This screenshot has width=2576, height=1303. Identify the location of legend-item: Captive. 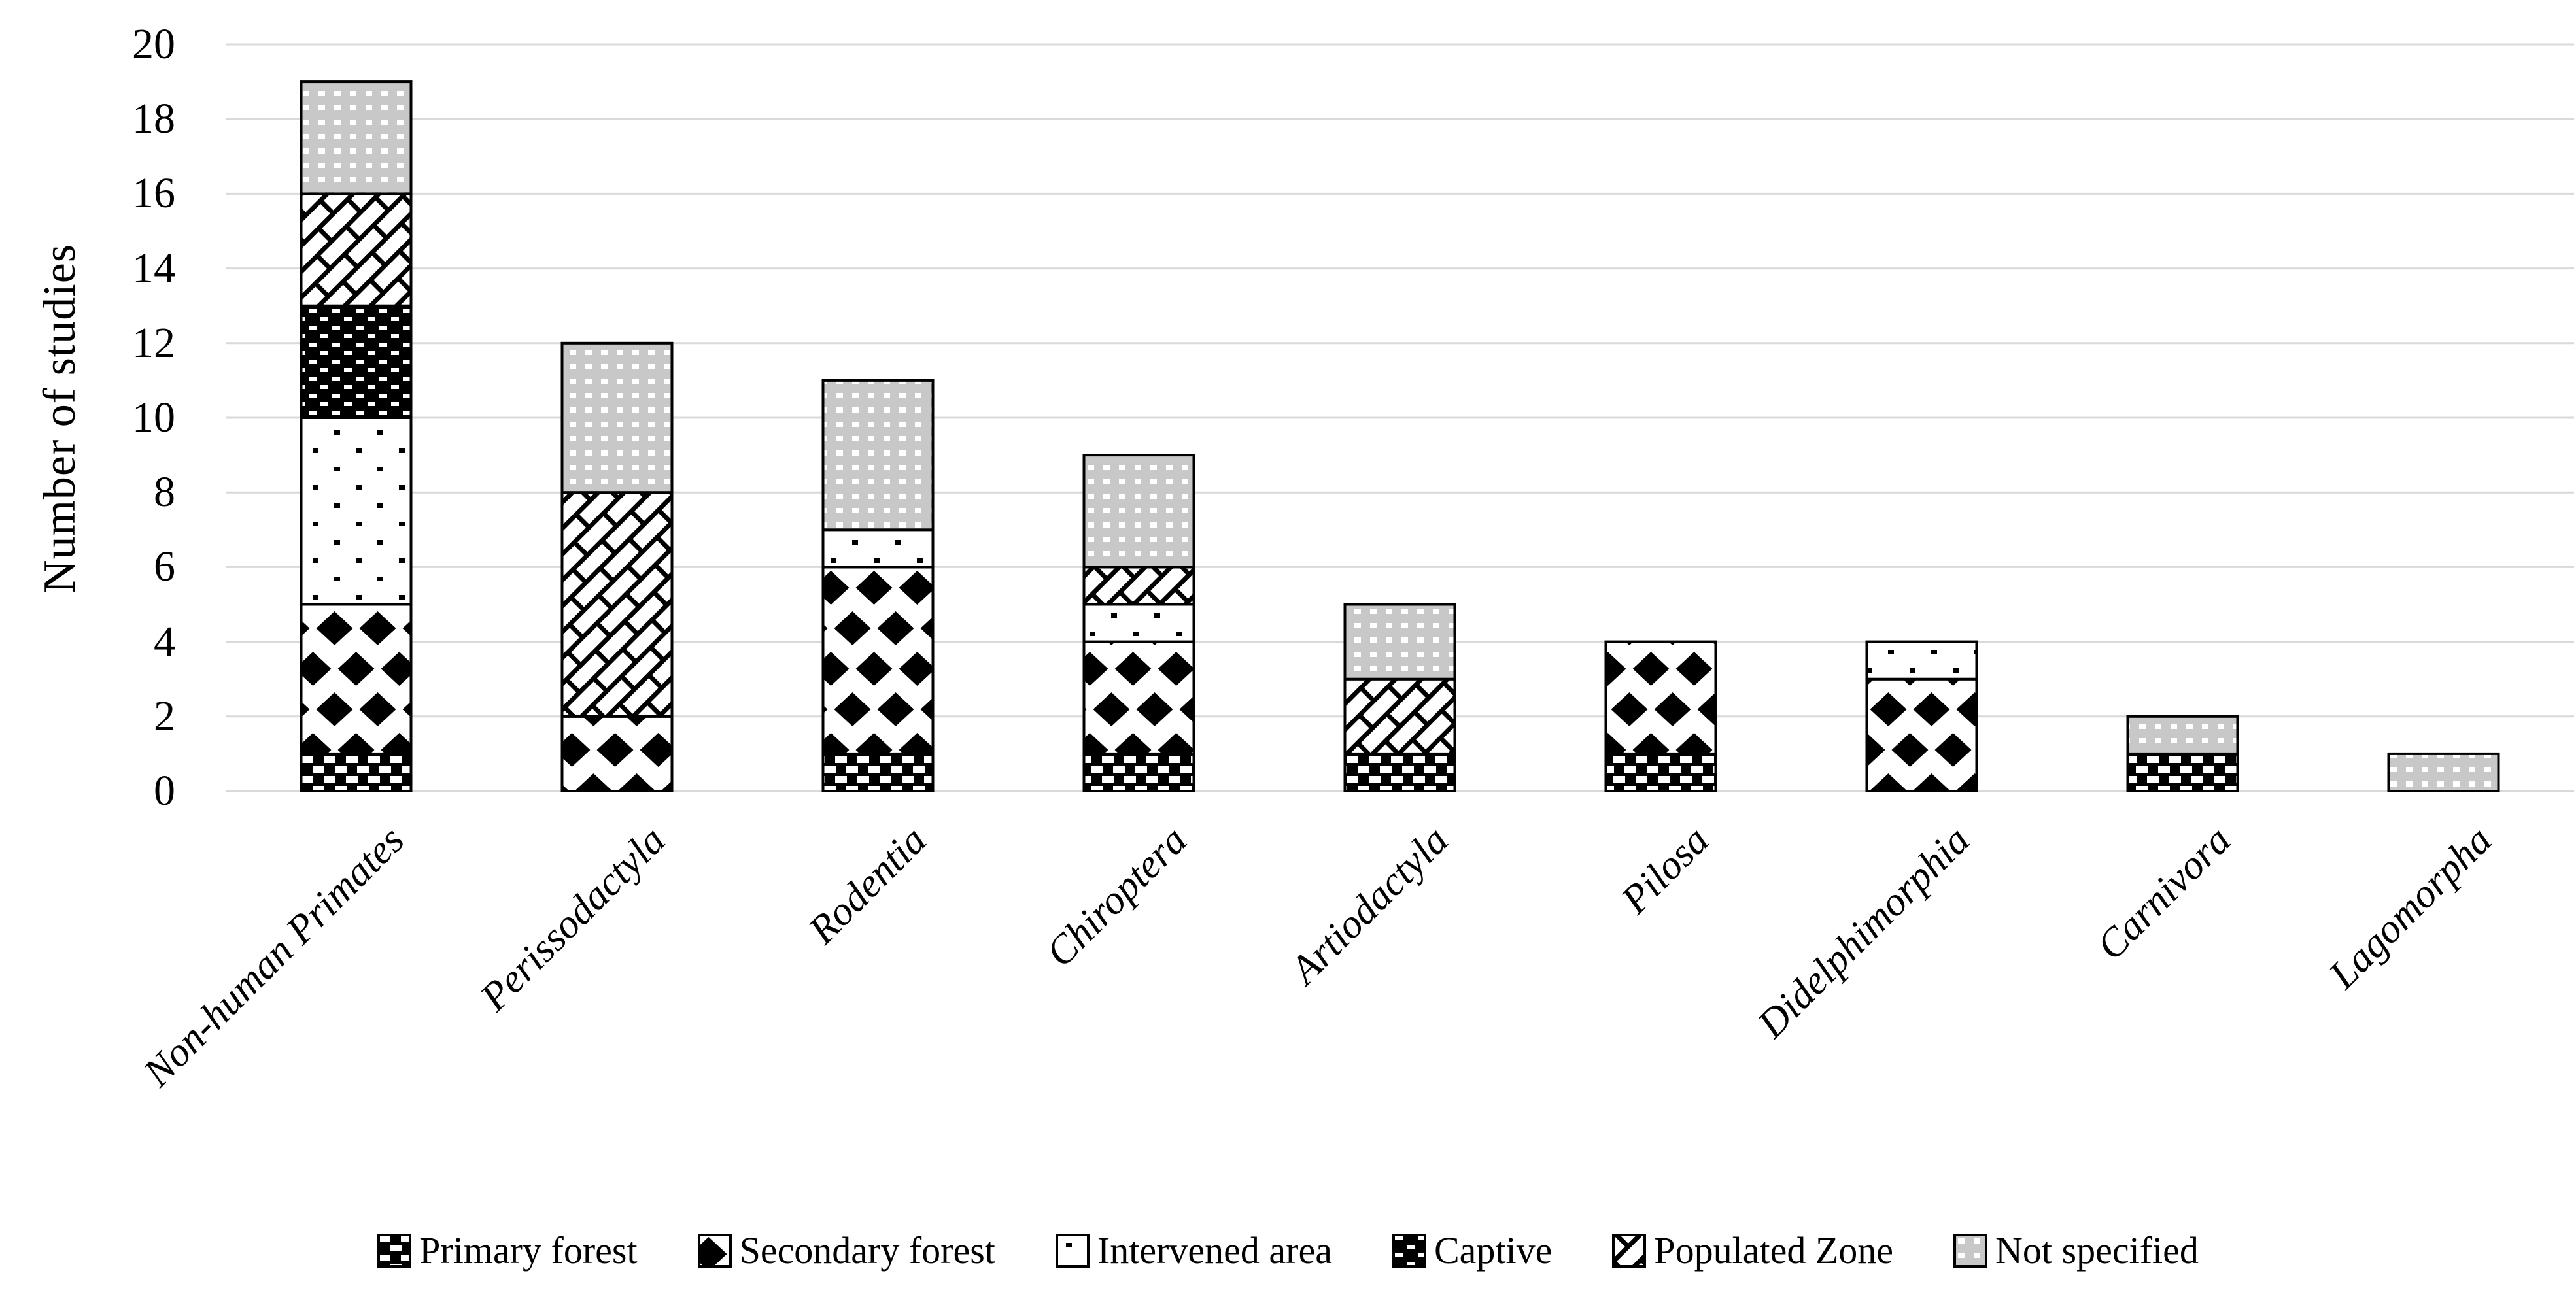
(1472, 1251).